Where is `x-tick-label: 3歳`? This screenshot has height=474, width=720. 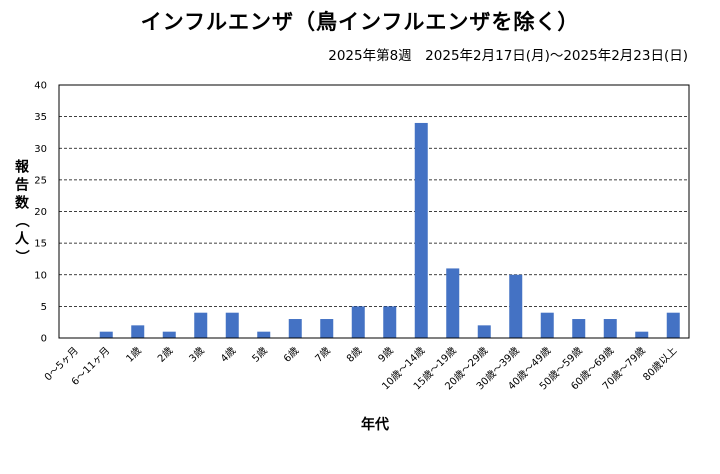
x-tick-label: 3歳 is located at coordinates (197, 355).